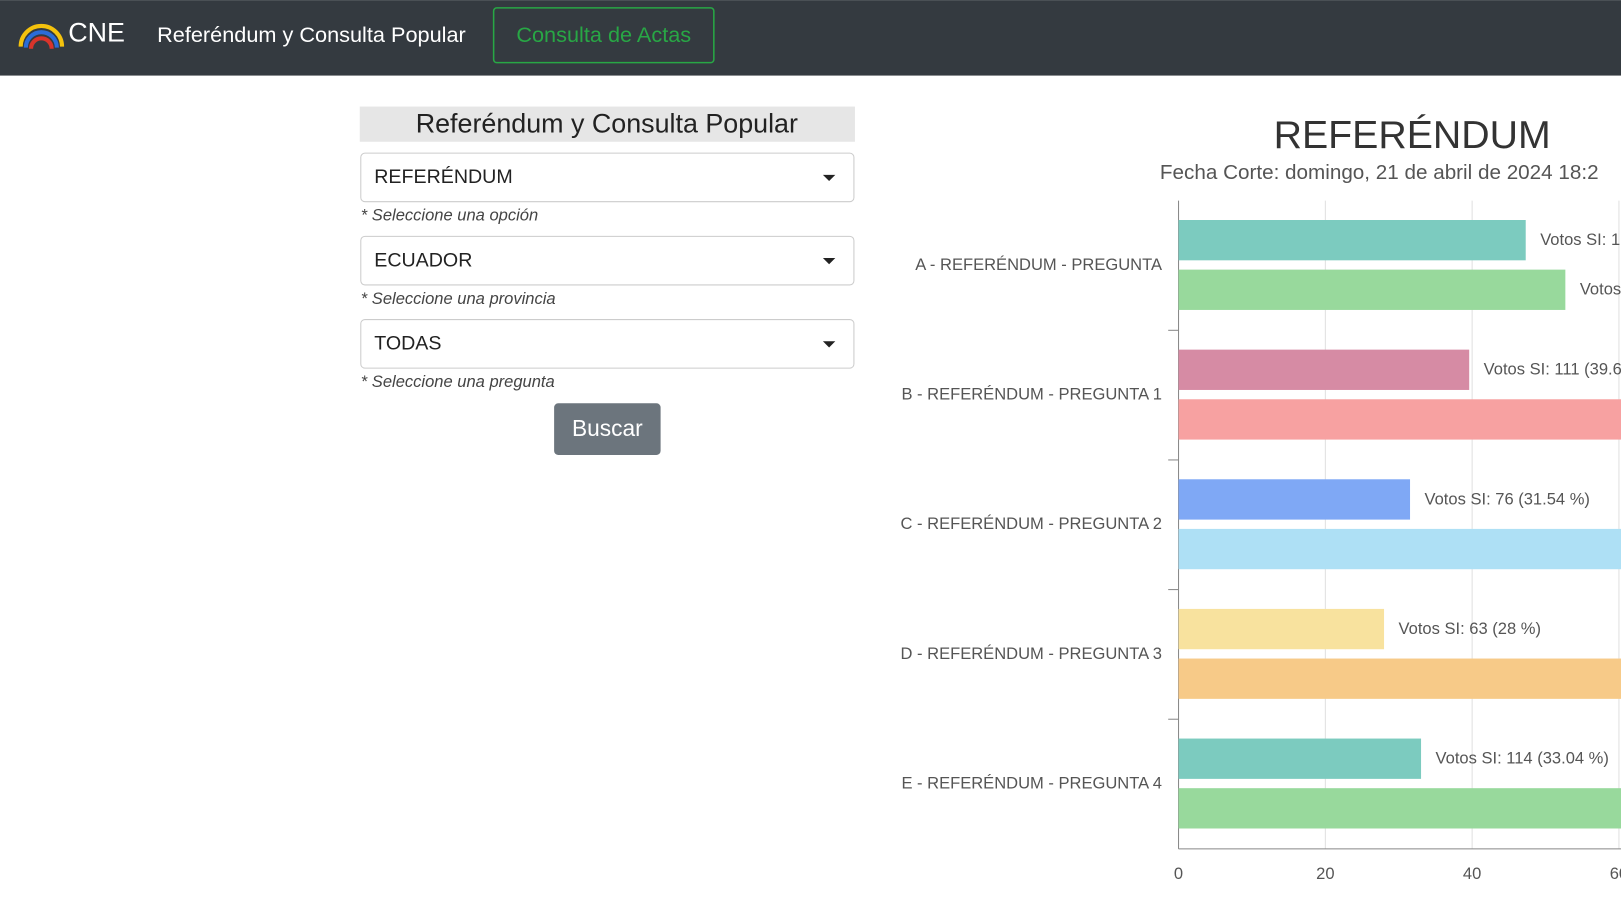 The image size is (1621, 911). What do you see at coordinates (1325, 873) in the screenshot?
I see `x-tick-label: 20` at bounding box center [1325, 873].